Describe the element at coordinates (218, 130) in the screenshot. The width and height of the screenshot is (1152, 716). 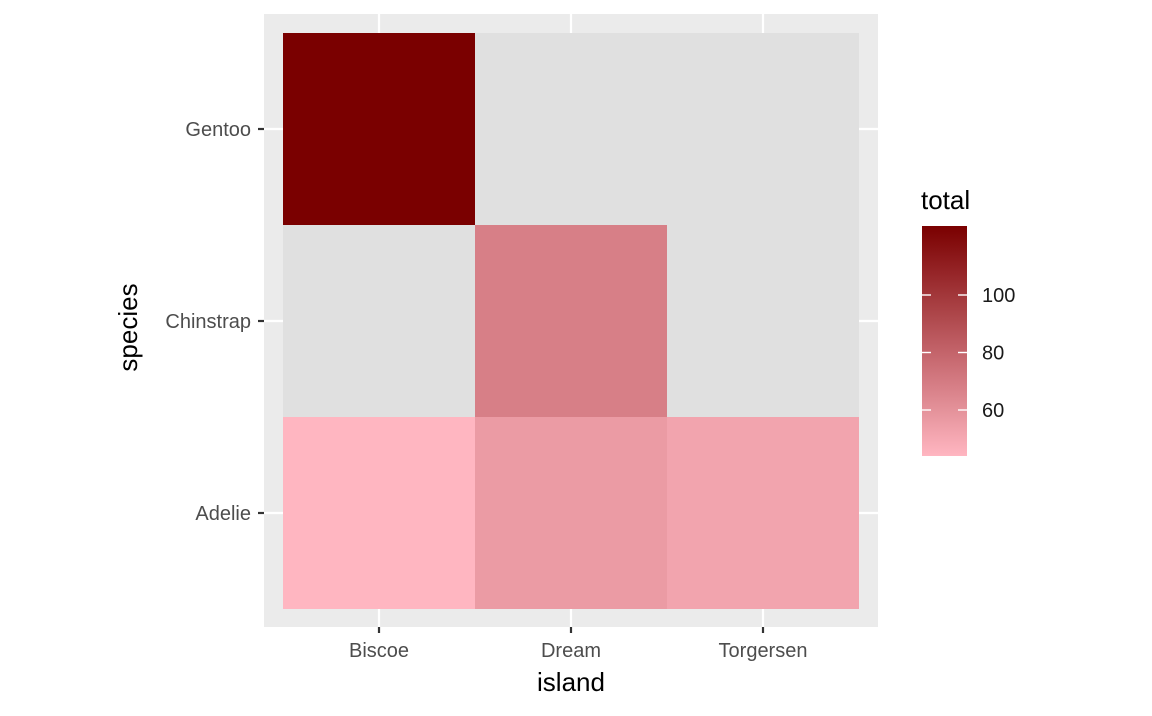
I see `y-tick-label: Gentoo` at that location.